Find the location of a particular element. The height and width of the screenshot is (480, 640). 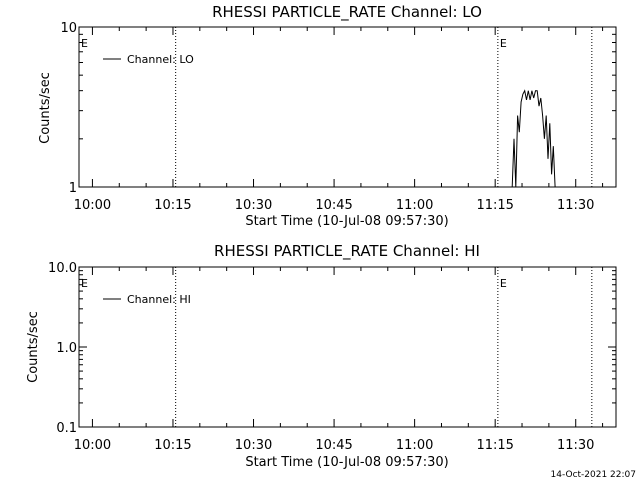

xlabel-lo: Start Time (10-Jul-08 09:57:30) is located at coordinates (346, 221).